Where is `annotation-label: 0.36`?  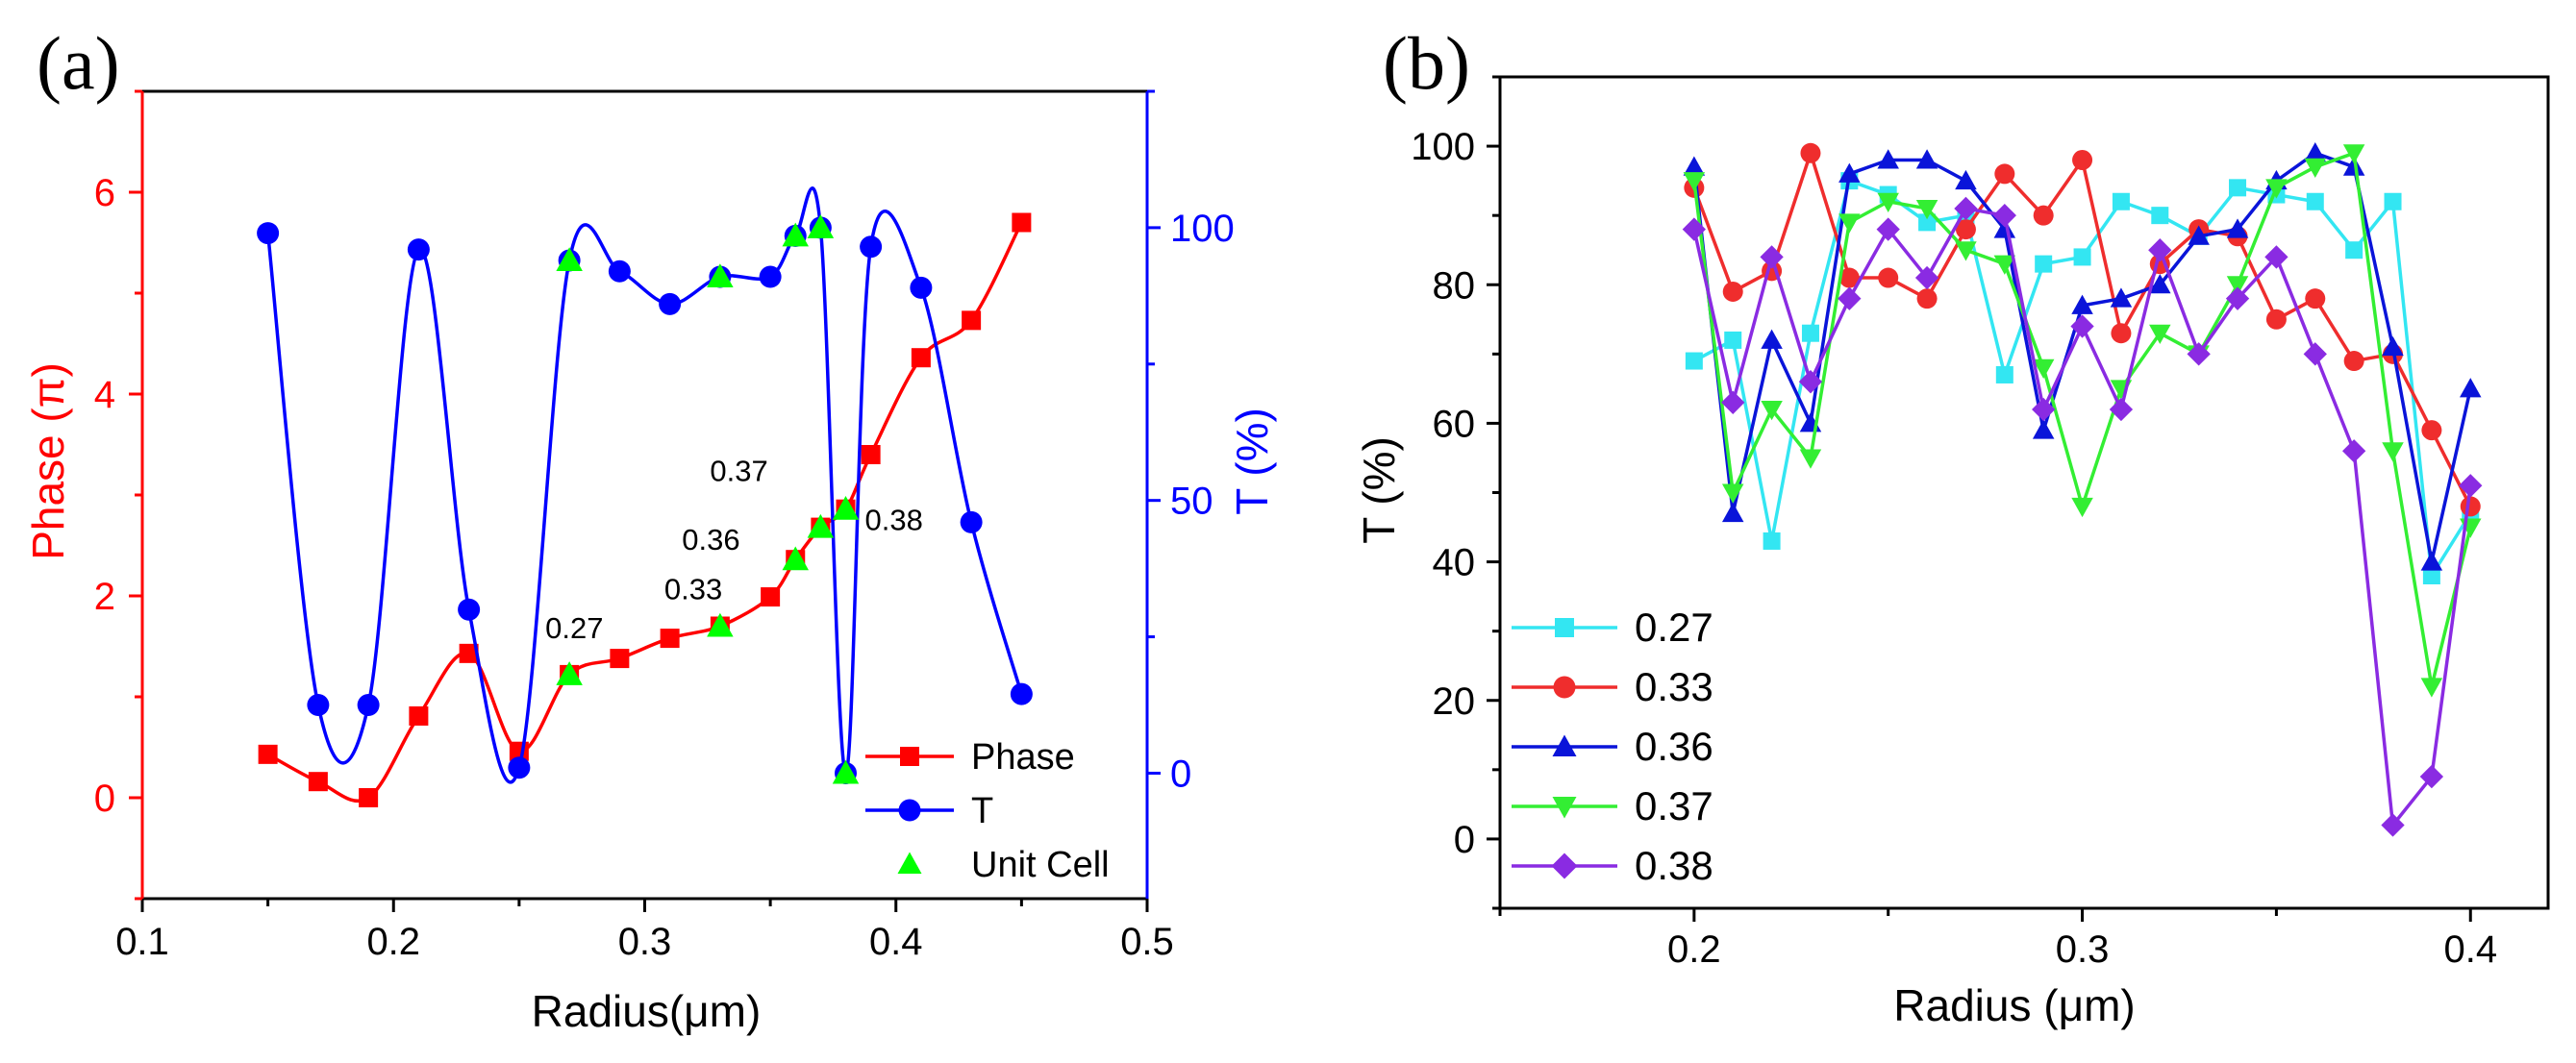 annotation-label: 0.36 is located at coordinates (710, 539).